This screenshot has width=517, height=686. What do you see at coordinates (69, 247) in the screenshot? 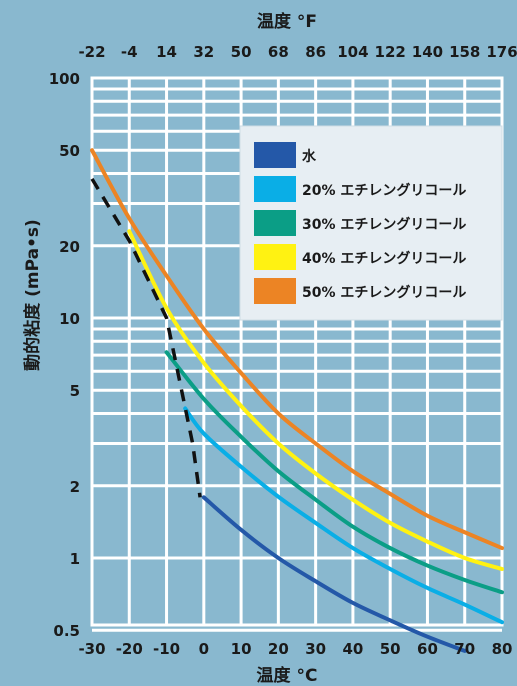
I see `y-tick-label: 20` at bounding box center [69, 247].